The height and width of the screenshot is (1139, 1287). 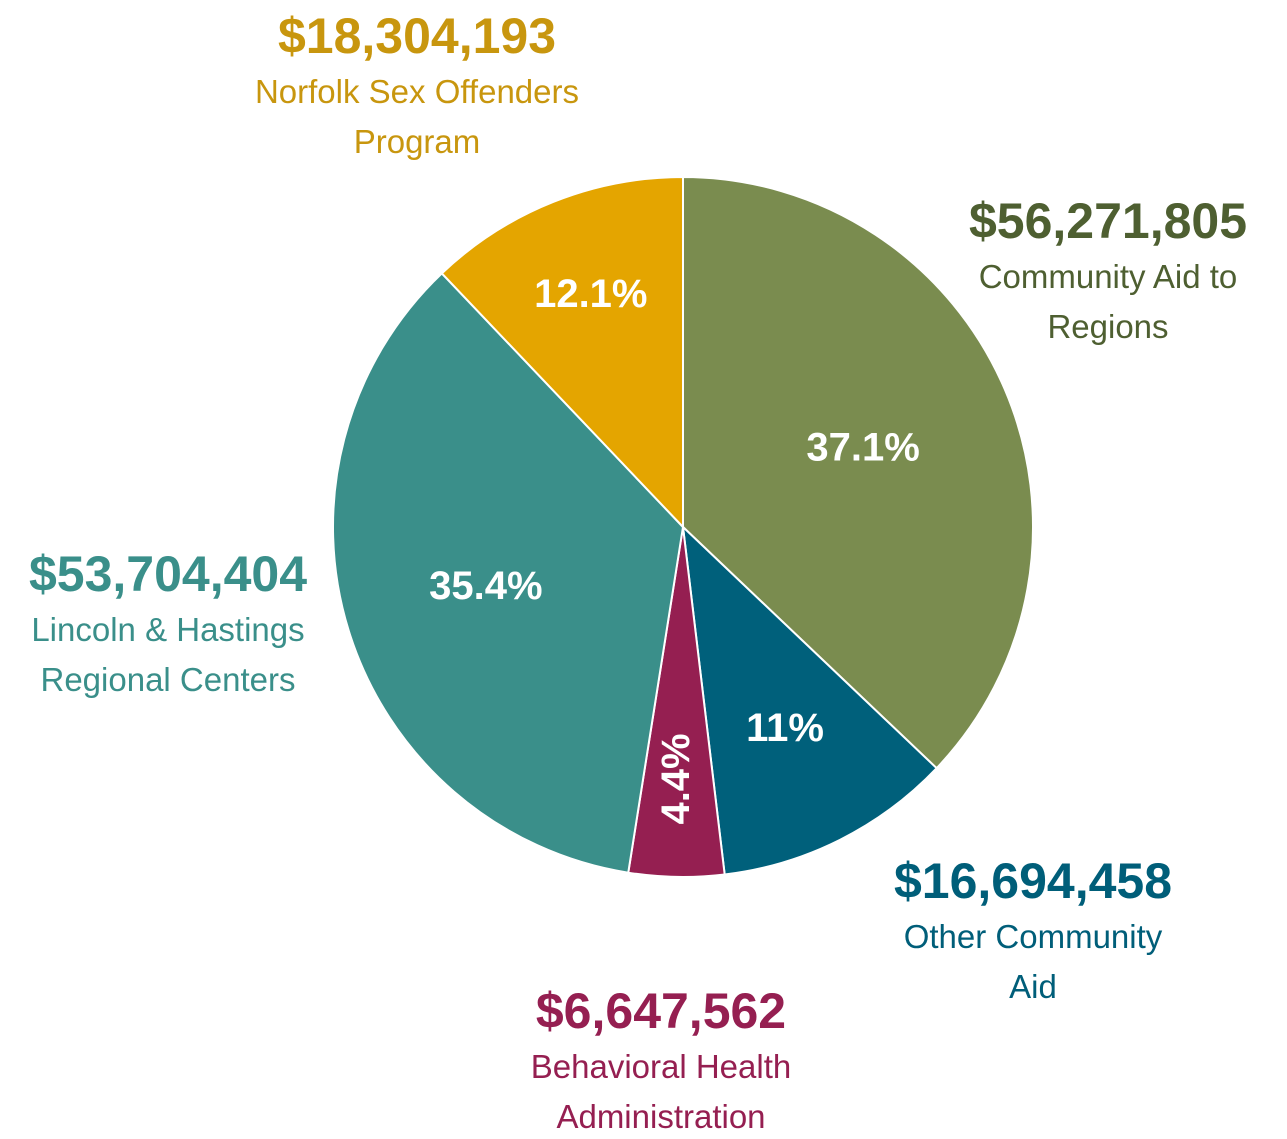 What do you see at coordinates (417, 116) in the screenshot?
I see `category-label: Norfolk Sex Offenders Program` at bounding box center [417, 116].